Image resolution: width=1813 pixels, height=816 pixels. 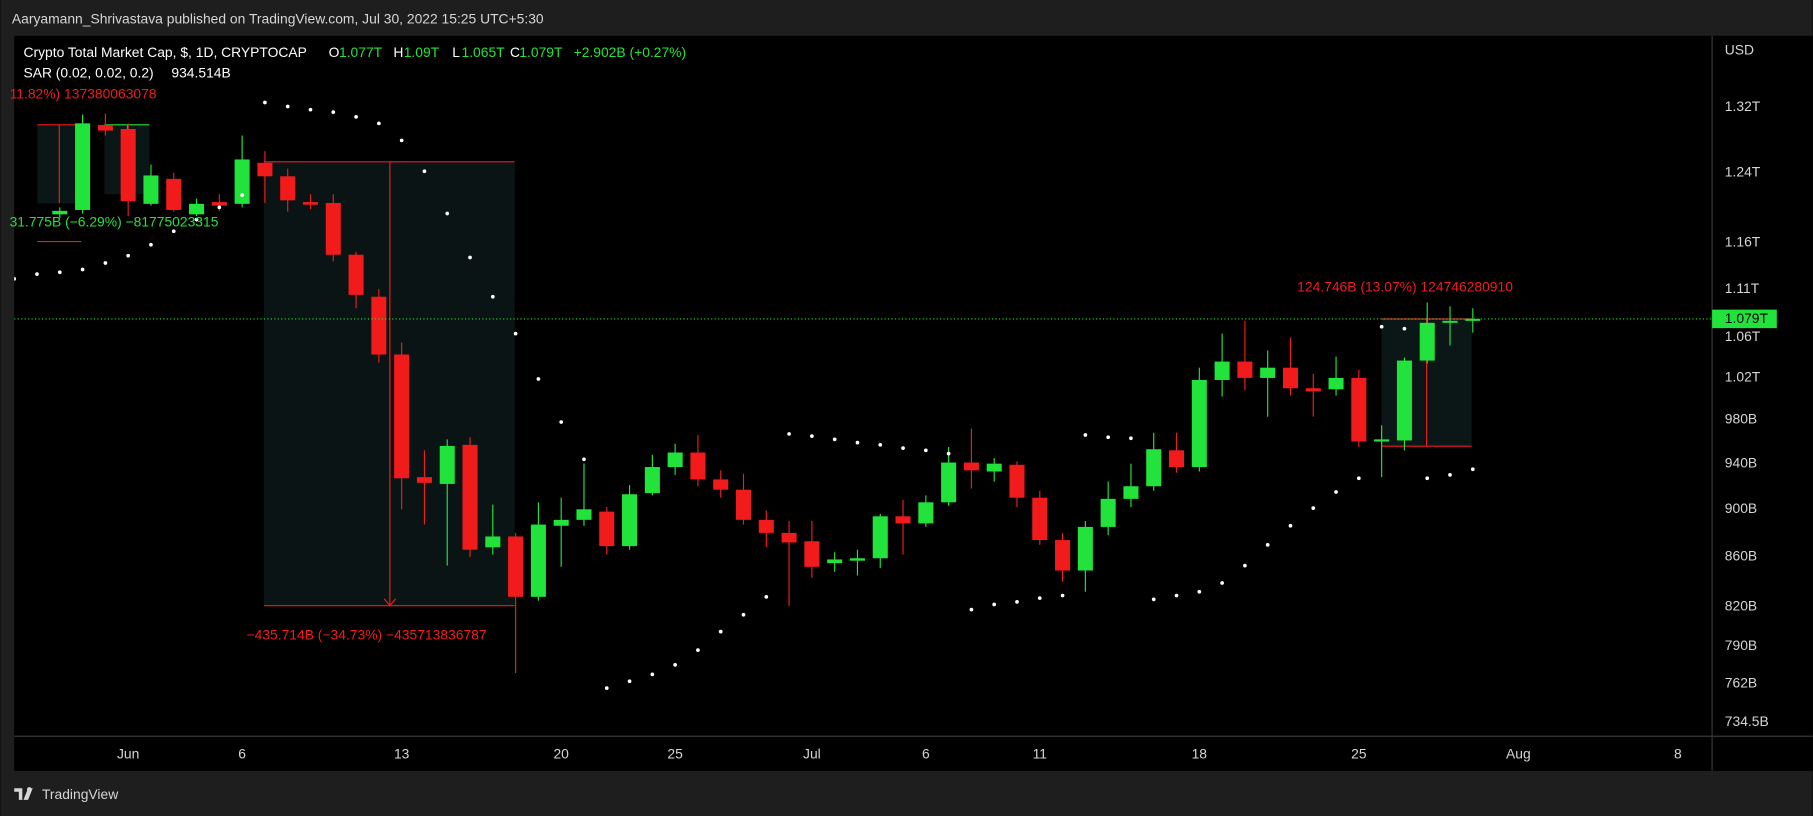 What do you see at coordinates (1741, 645) in the screenshot?
I see `y-tick-label: 790B` at bounding box center [1741, 645].